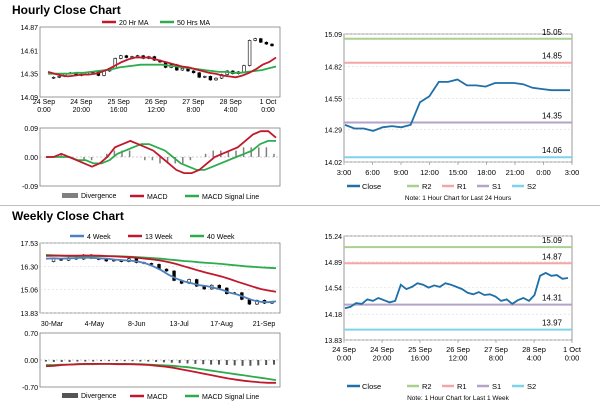 The width and height of the screenshot is (600, 413). I want to click on weekly-1w-y-label: 14.18, so click(333, 315).